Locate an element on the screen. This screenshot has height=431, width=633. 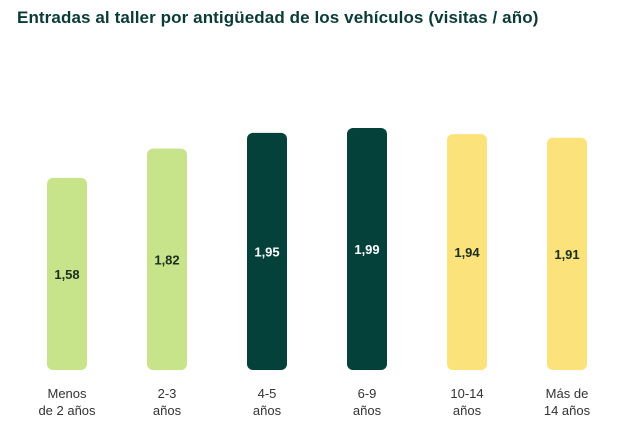
category-label-2: 4-5 años is located at coordinates (267, 402).